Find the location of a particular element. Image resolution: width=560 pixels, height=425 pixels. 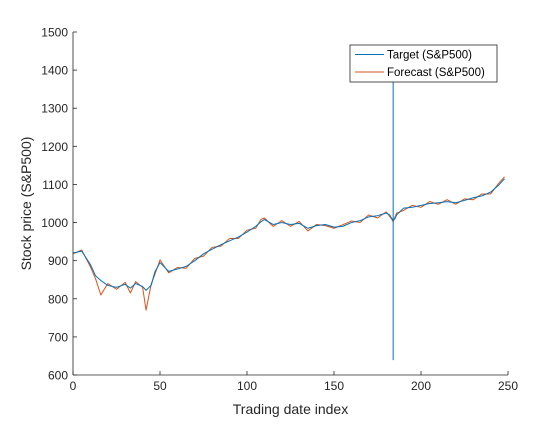

y-tick-label: 1400 is located at coordinates (54, 71).